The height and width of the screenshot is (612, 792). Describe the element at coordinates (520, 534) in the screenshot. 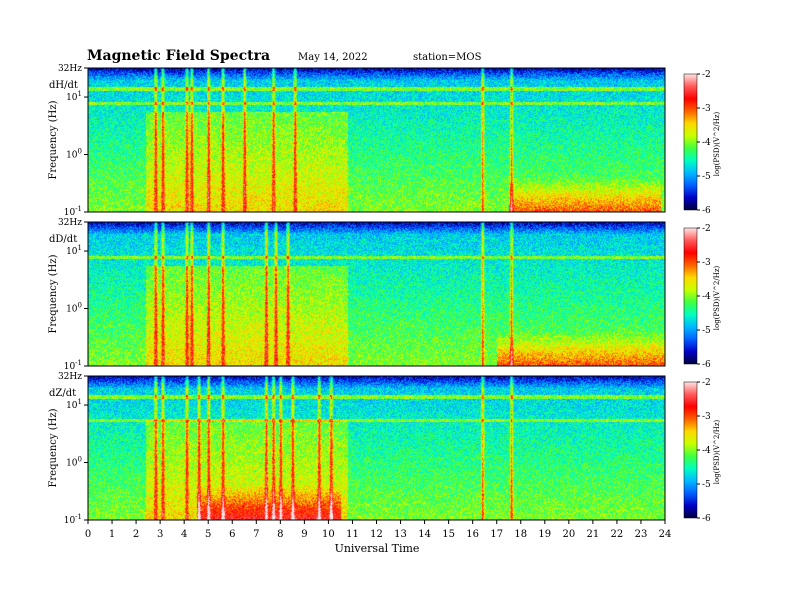

I see `x-tick-label: 18` at that location.